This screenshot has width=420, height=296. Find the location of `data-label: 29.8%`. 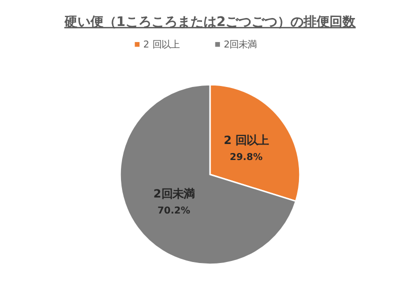

data-label: 29.8% is located at coordinates (247, 158).